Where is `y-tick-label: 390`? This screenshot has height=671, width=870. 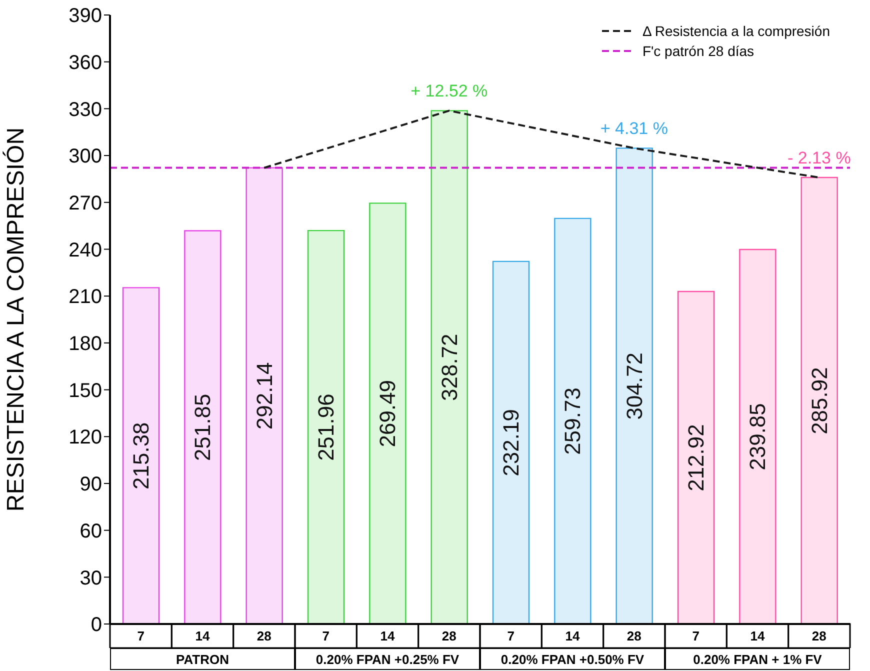
y-tick-label: 390 is located at coordinates (85, 16).